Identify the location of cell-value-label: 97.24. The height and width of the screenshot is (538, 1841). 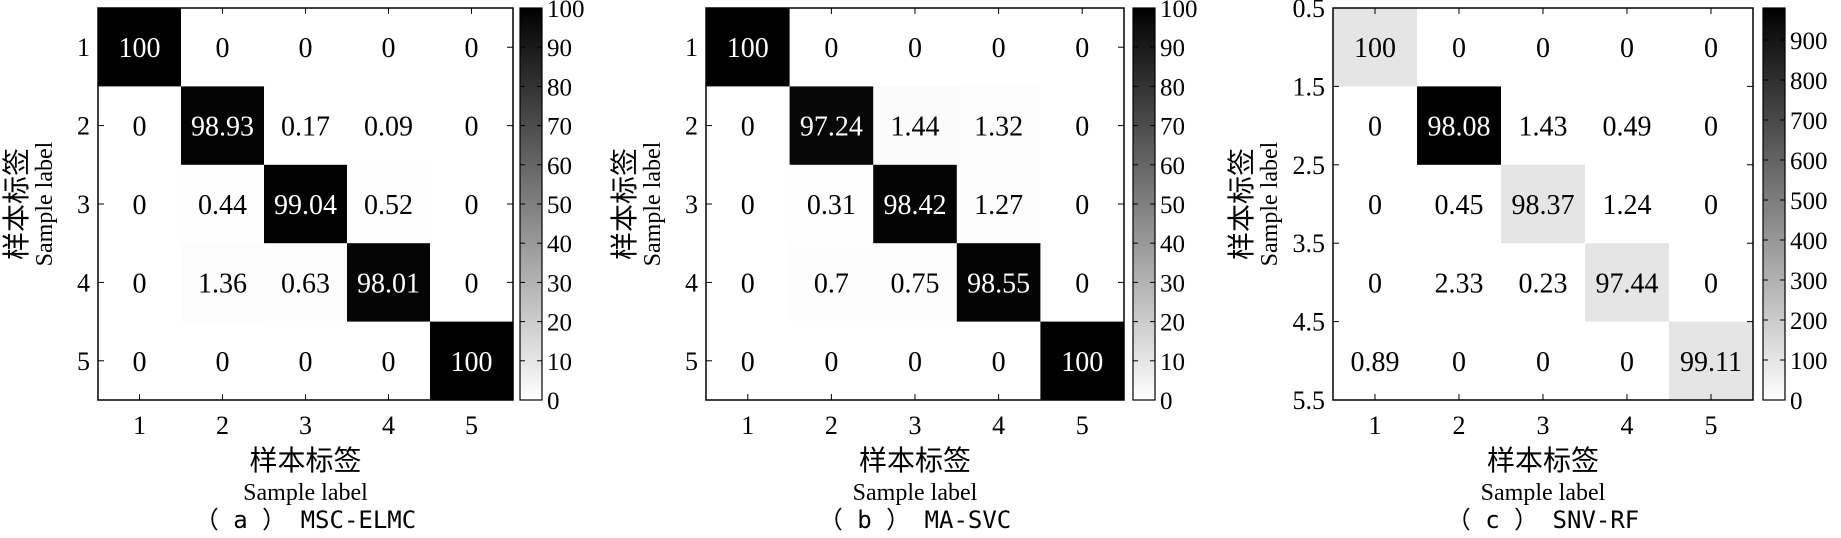
(831, 127).